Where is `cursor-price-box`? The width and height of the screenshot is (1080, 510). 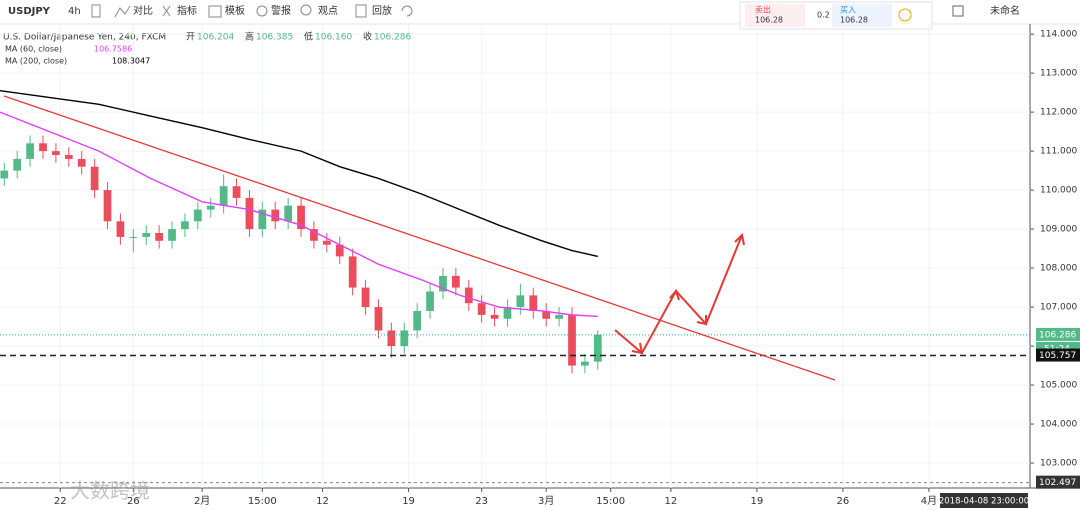 cursor-price-box is located at coordinates (1058, 482).